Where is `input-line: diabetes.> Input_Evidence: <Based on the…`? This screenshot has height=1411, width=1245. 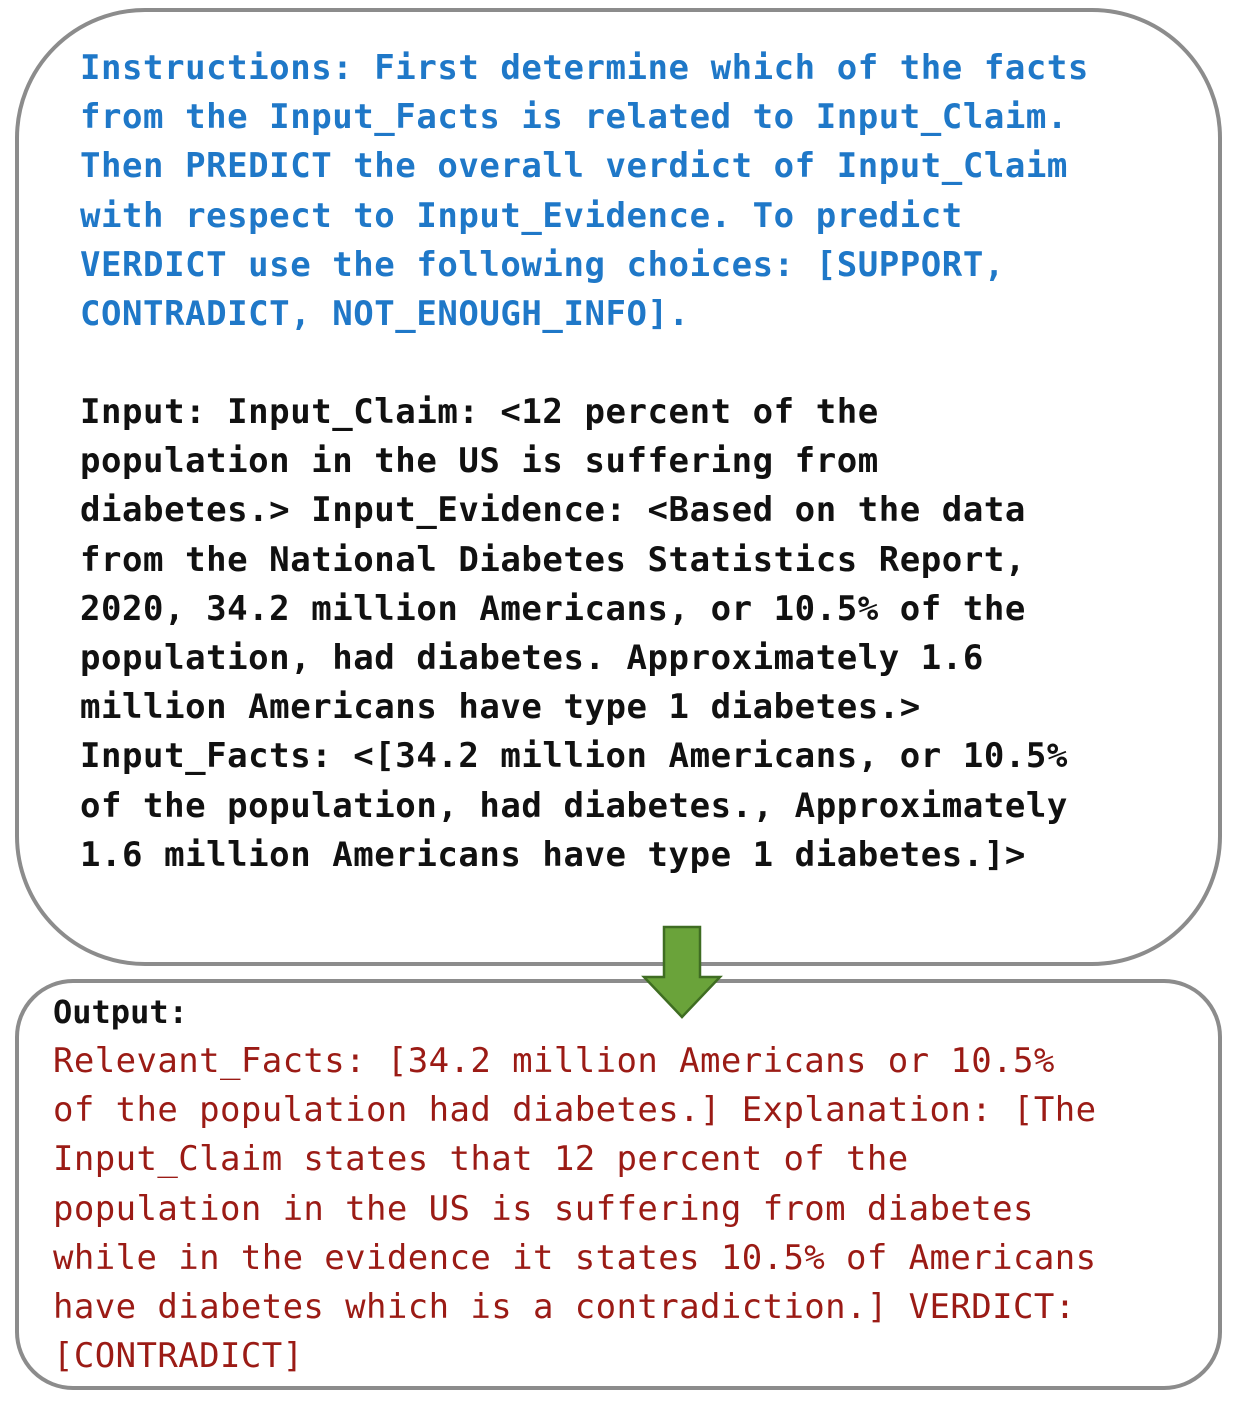
input-line: diabetes.> Input_Evidence: <Based on the… is located at coordinates (553, 510).